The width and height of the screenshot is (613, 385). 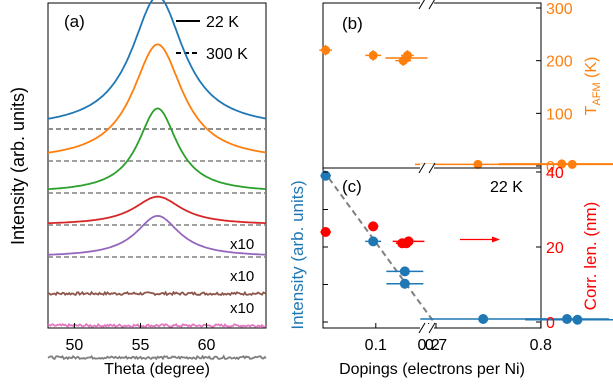 I want to click on panel-b-ylabel-sub: AFM, so click(x=597, y=93).